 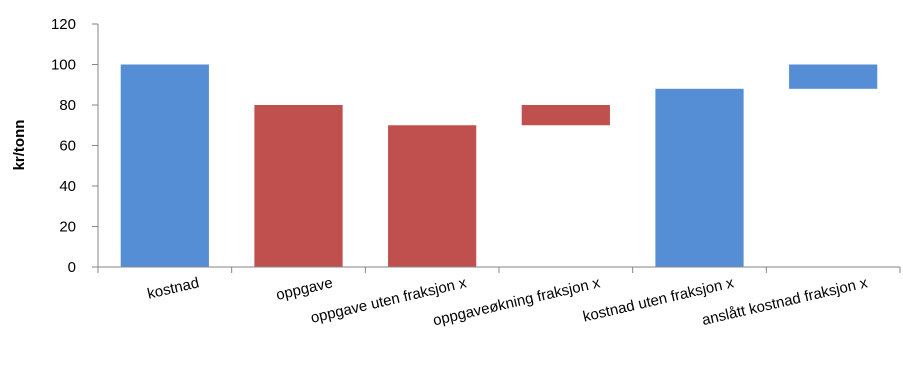 What do you see at coordinates (304, 289) in the screenshot?
I see `x-tick-label-2: oppgave` at bounding box center [304, 289].